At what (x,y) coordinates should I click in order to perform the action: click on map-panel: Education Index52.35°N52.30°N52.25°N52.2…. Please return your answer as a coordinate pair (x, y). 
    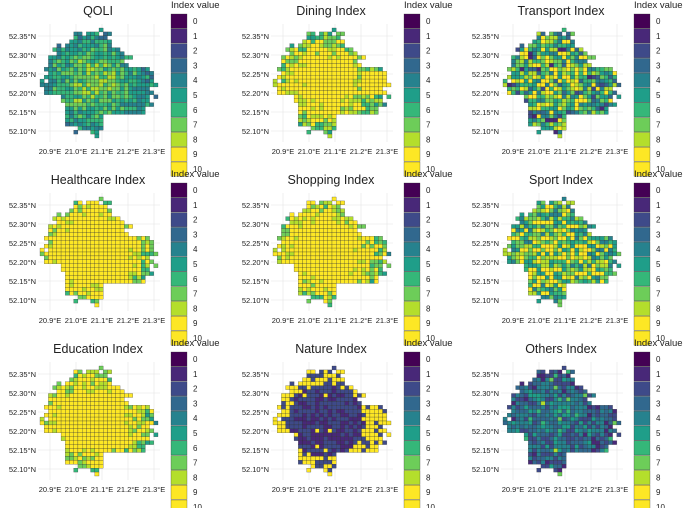
    Looking at the image, I should click on (114, 423).